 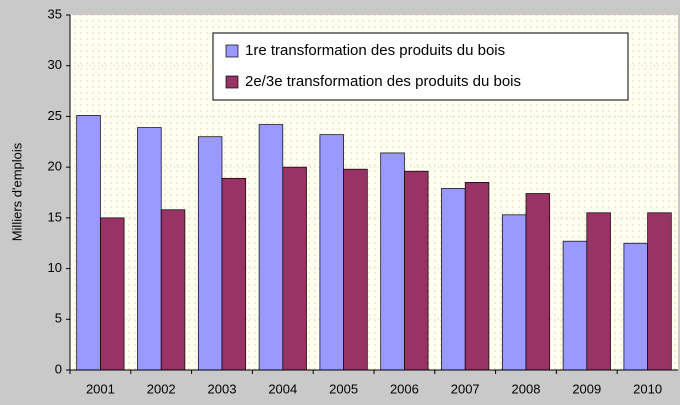 I want to click on y-axis-label: Milliers d'emplois, so click(x=16, y=191).